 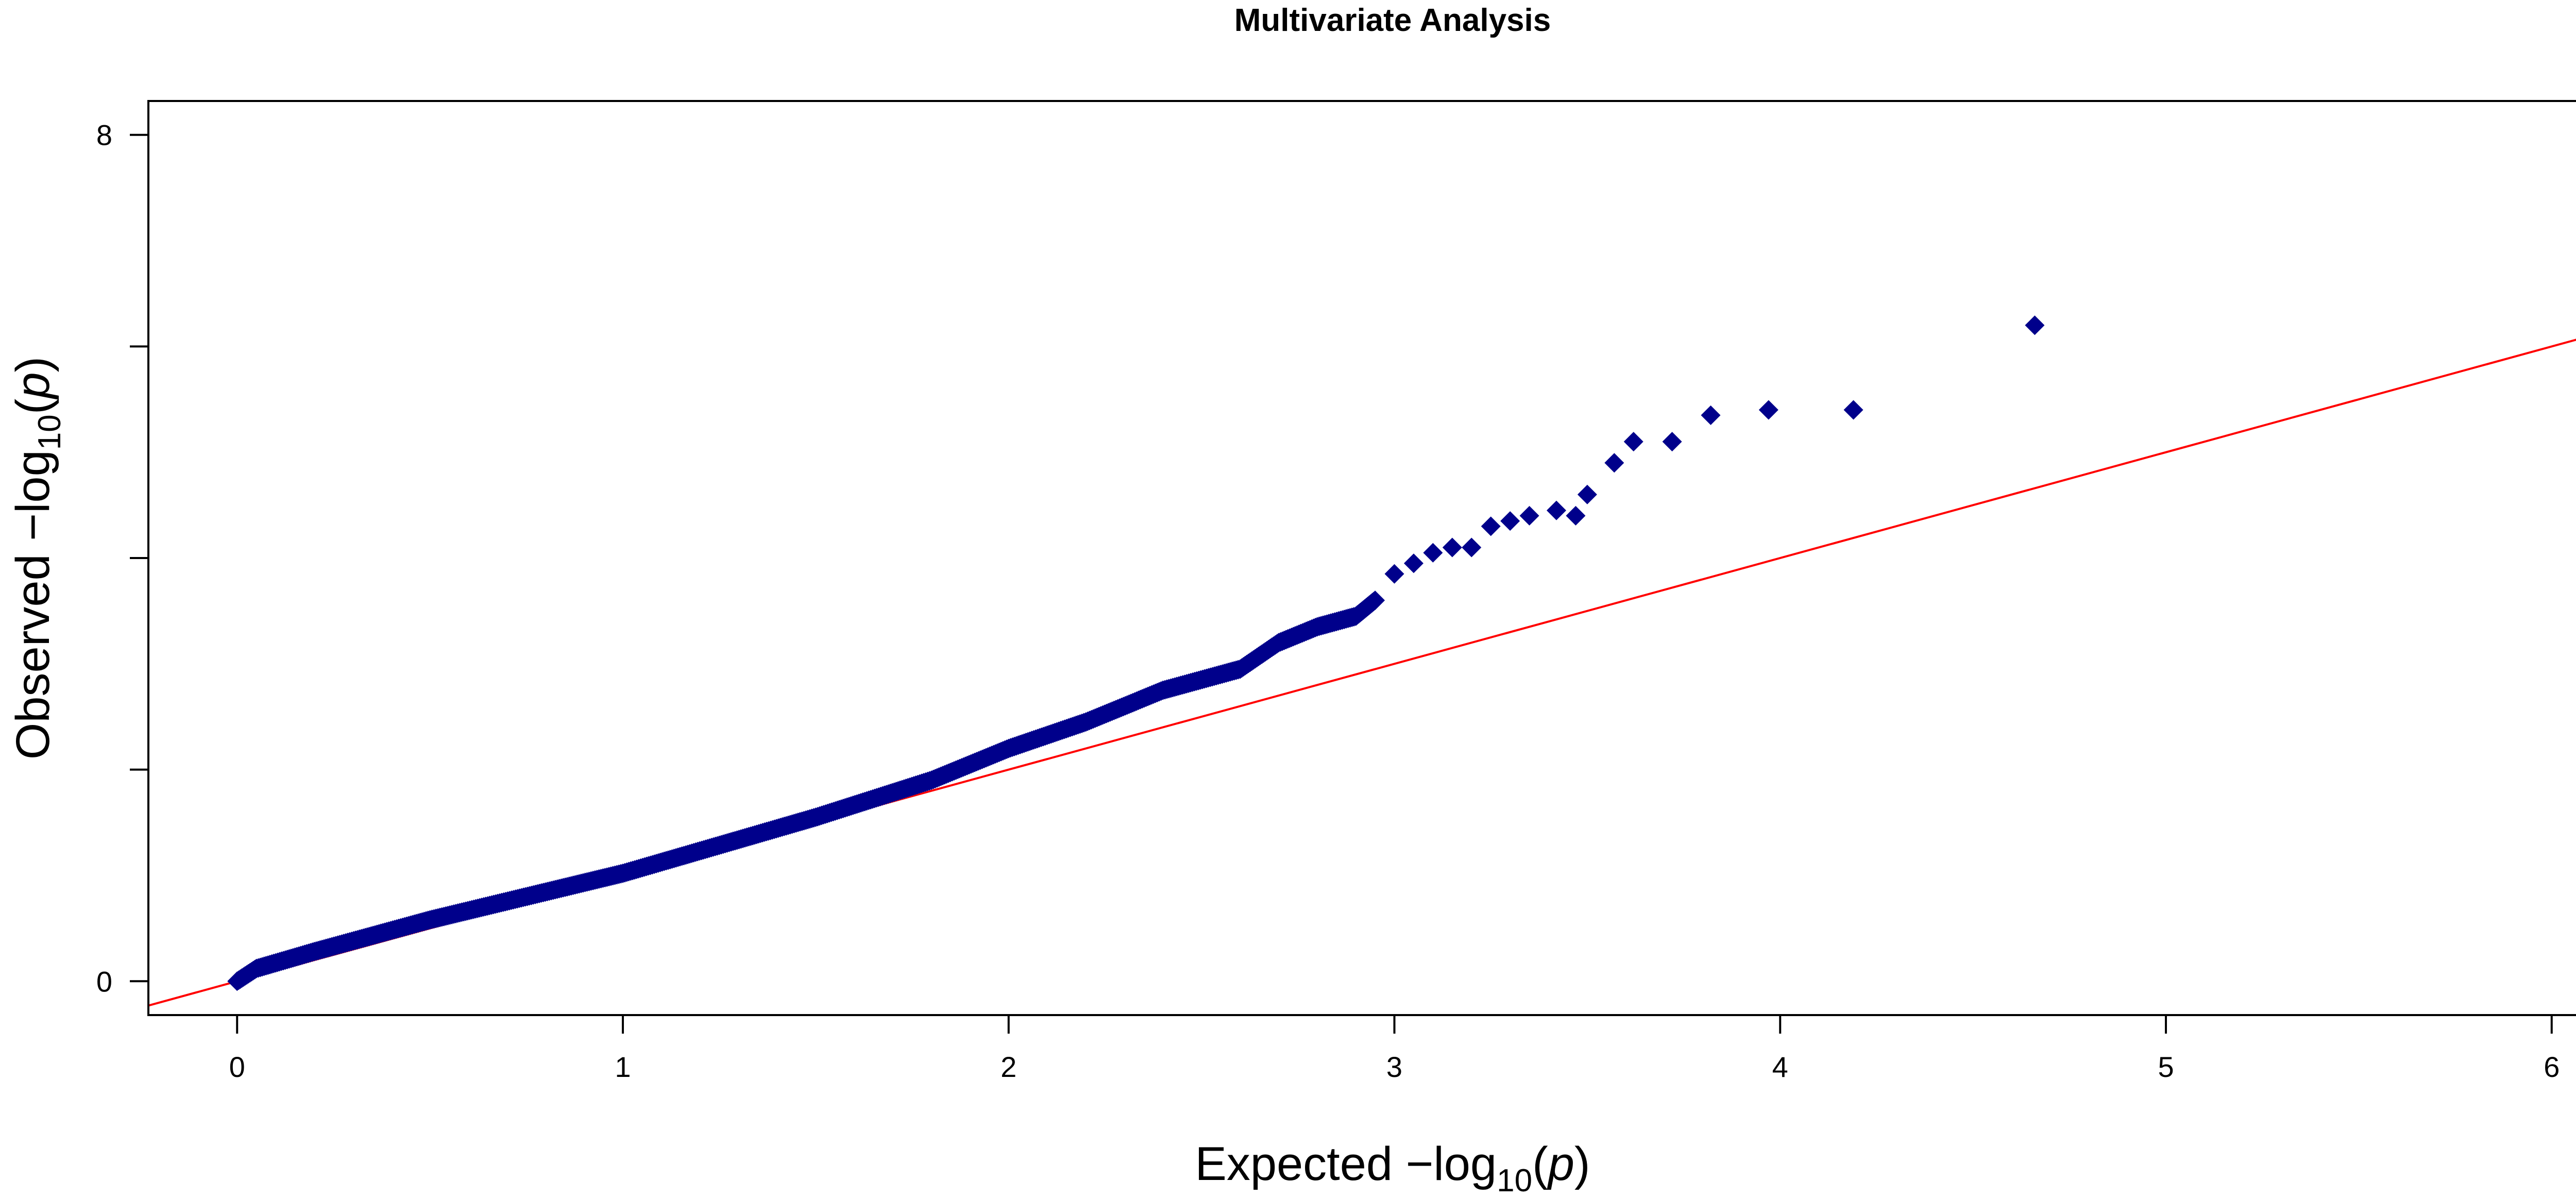 I want to click on x-axis-title: Expected −log10(p), so click(x=1392, y=1168).